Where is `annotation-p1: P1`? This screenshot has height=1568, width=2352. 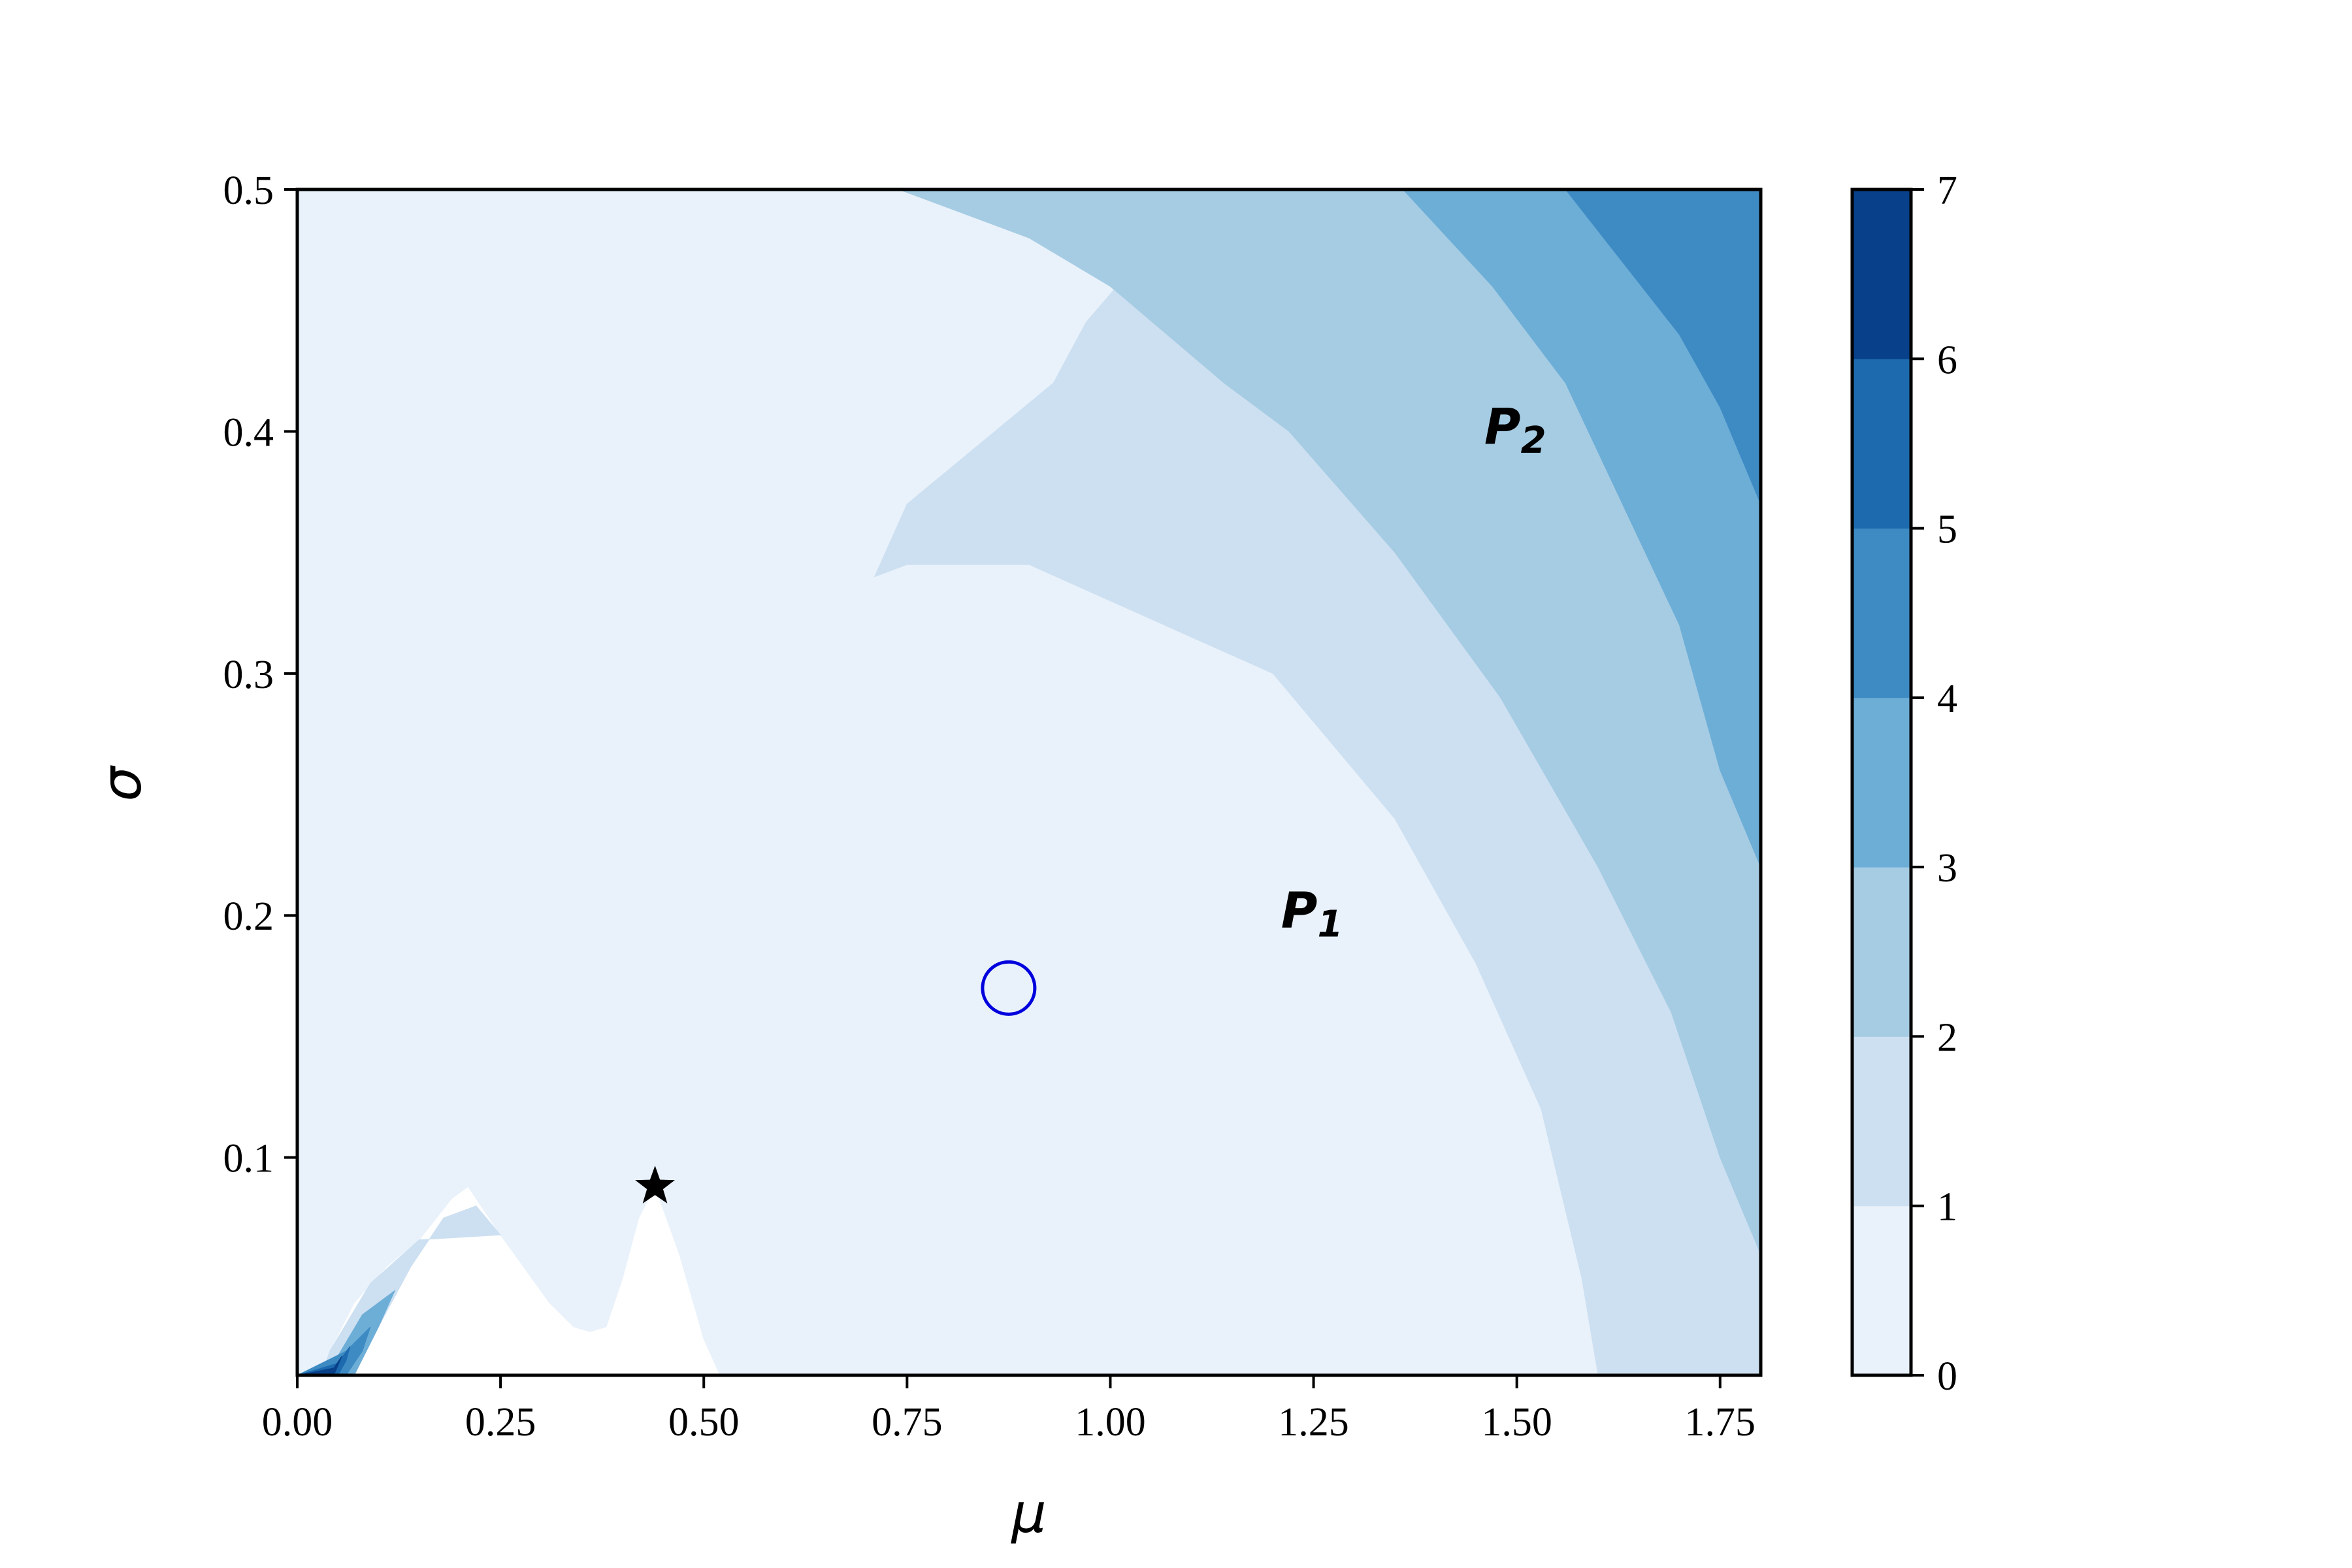 annotation-p1: P1 is located at coordinates (1312, 913).